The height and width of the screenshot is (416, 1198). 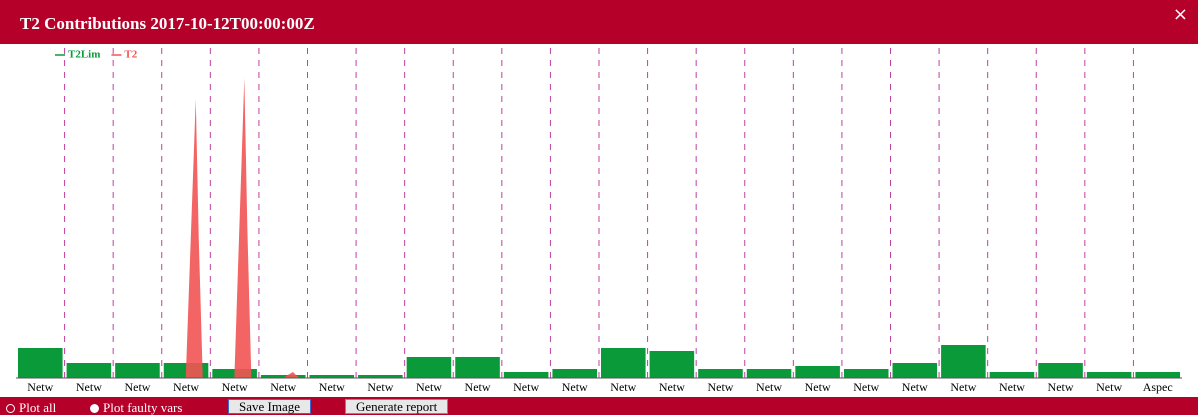 I want to click on title: T2 Contributions 2017-10-12T00:00:00Z, so click(x=167, y=23).